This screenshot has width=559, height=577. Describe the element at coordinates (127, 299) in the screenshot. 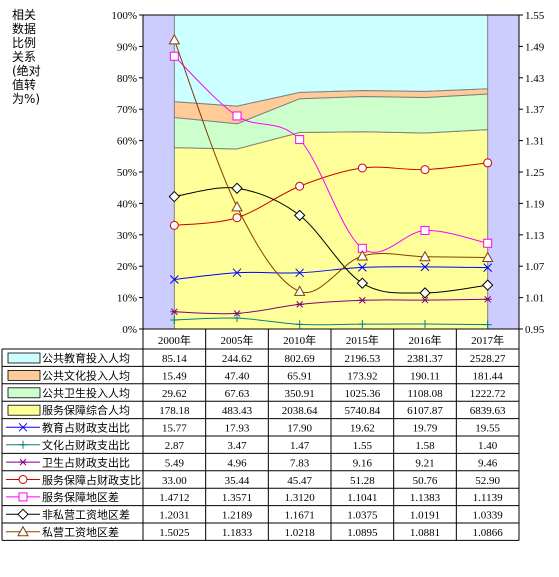

I see `left-tick-label: 10%` at that location.